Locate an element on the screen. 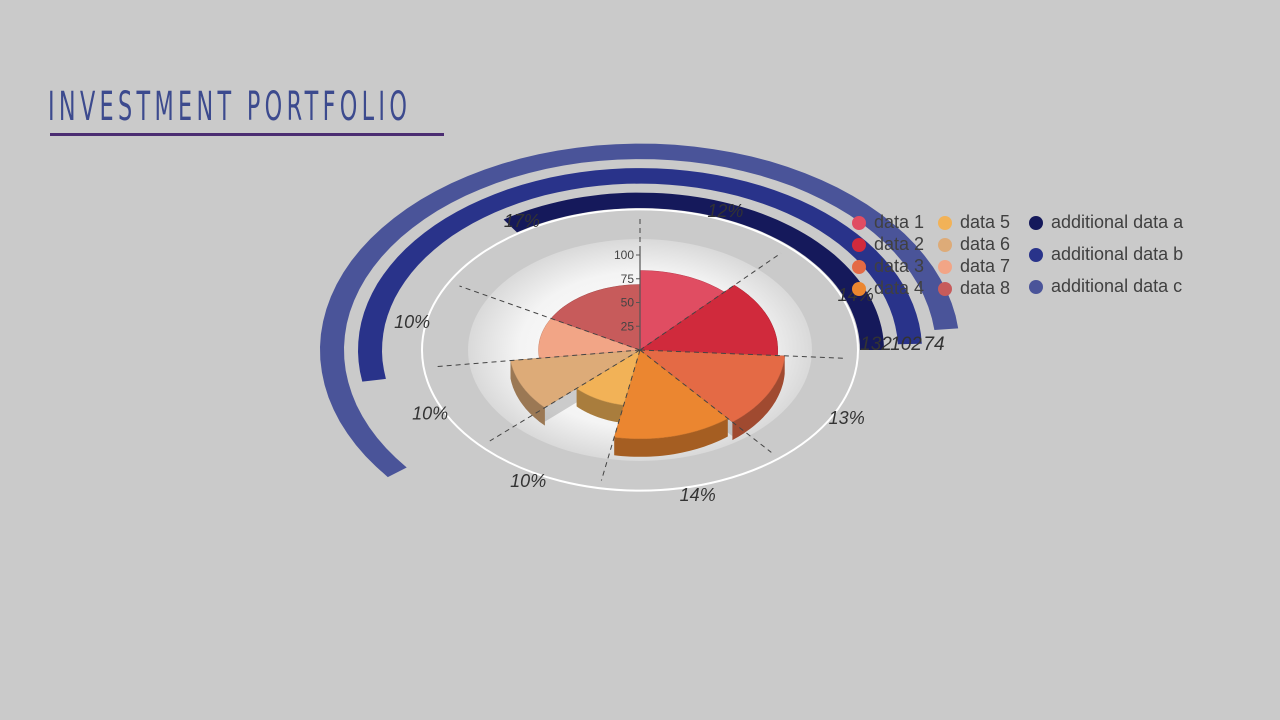  legend-item-data-2: data 2 is located at coordinates (888, 244).